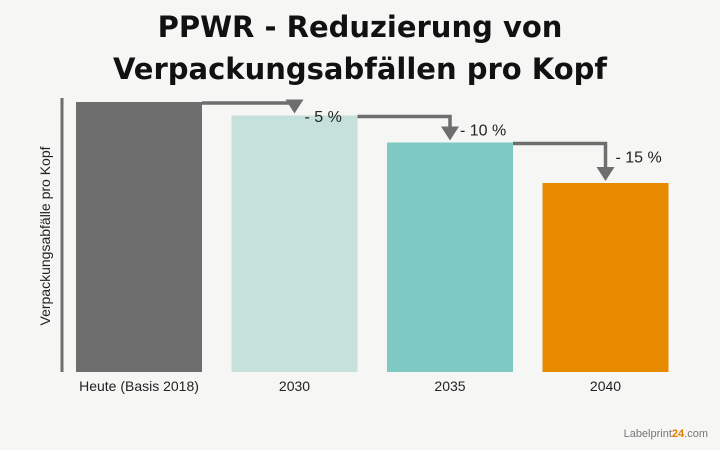 The height and width of the screenshot is (450, 720). Describe the element at coordinates (483, 131) in the screenshot. I see `reduction-label: - 10 %` at that location.